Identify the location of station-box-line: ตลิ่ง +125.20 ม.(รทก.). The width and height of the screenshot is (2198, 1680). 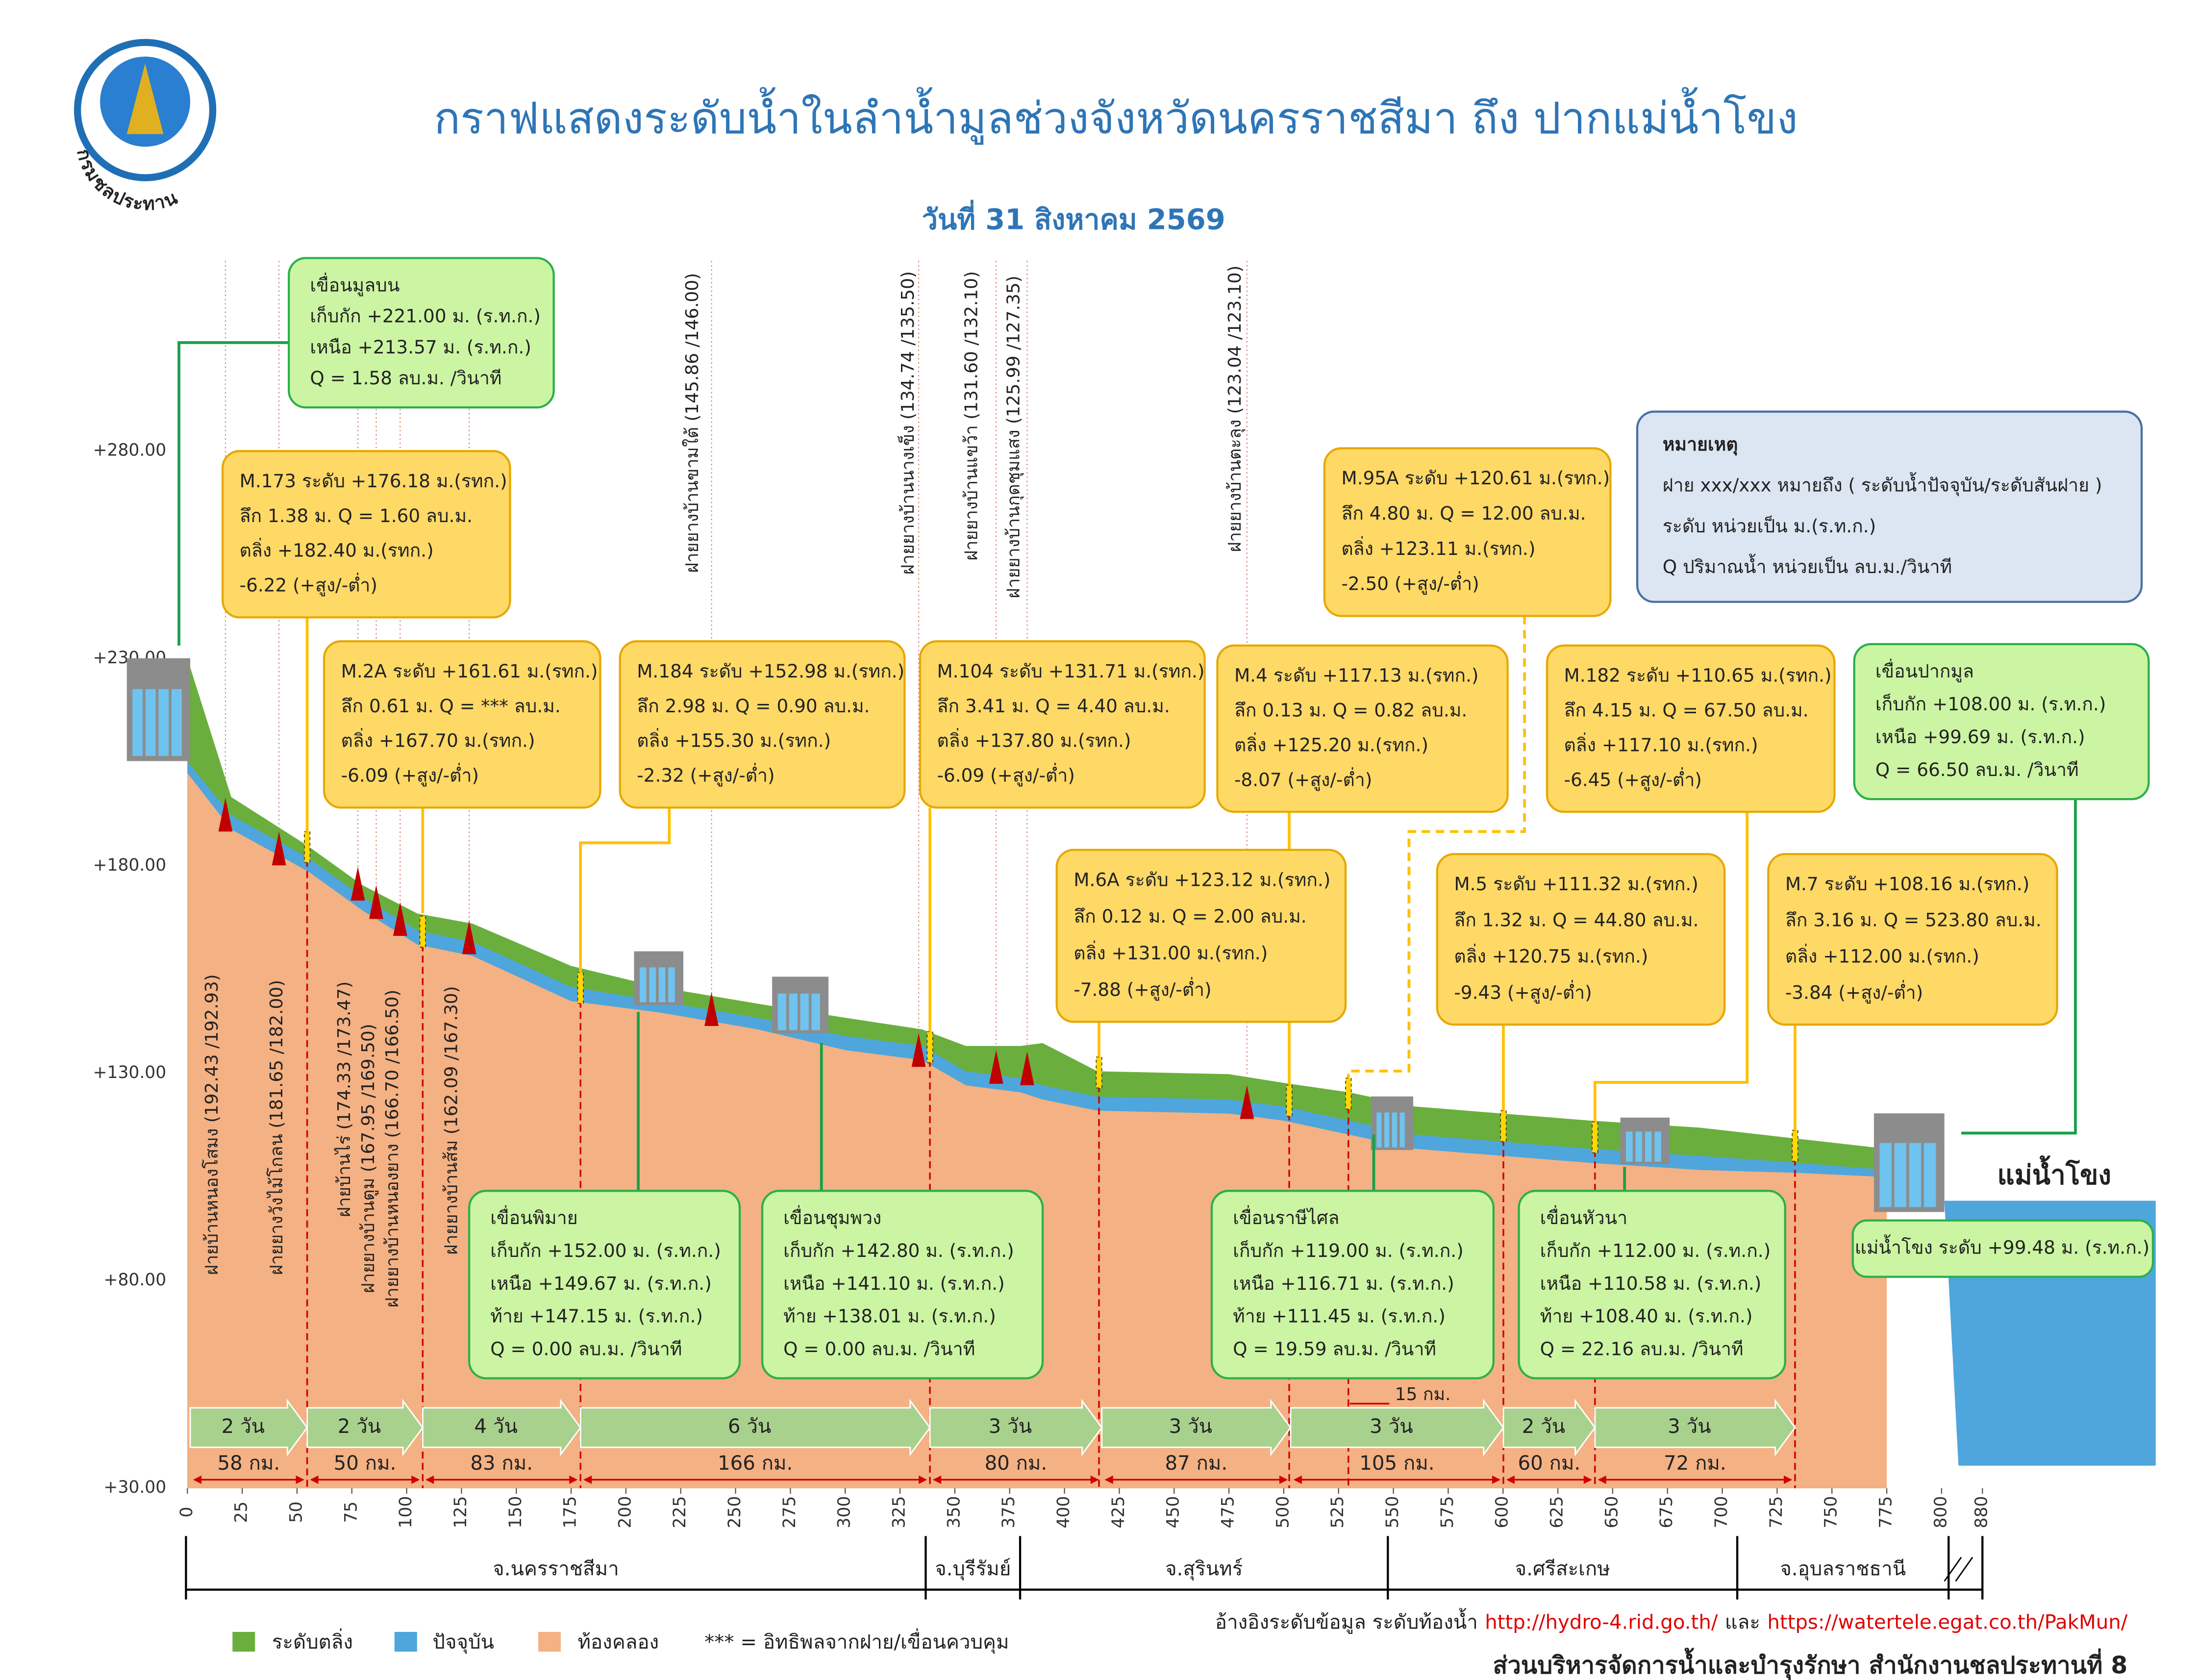
(1331, 743).